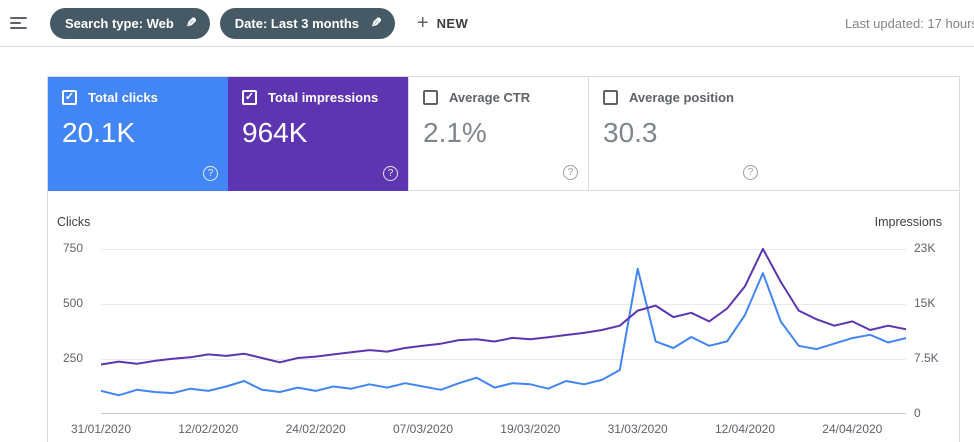 Image resolution: width=974 pixels, height=442 pixels. I want to click on right-axis-labels: 23K 15K 7.5K 0, so click(931, 329).